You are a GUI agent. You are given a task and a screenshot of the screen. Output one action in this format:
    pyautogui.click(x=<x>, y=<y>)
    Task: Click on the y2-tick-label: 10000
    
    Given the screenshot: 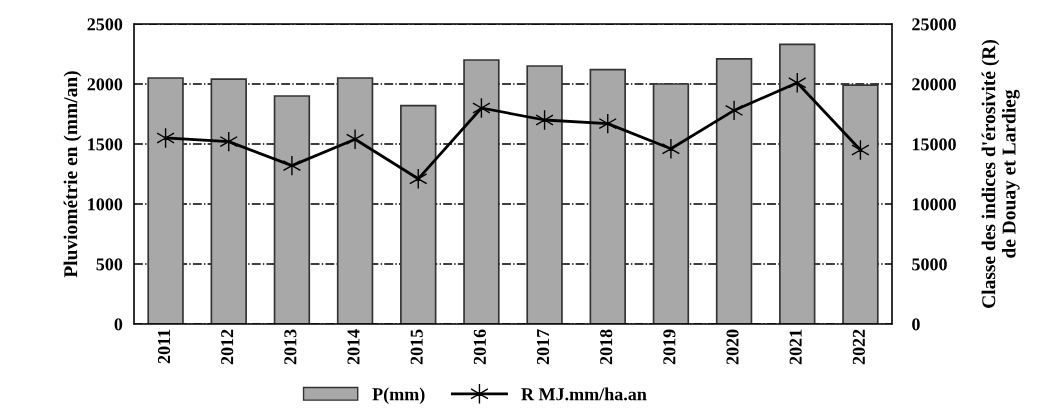 What is the action you would take?
    pyautogui.click(x=934, y=204)
    